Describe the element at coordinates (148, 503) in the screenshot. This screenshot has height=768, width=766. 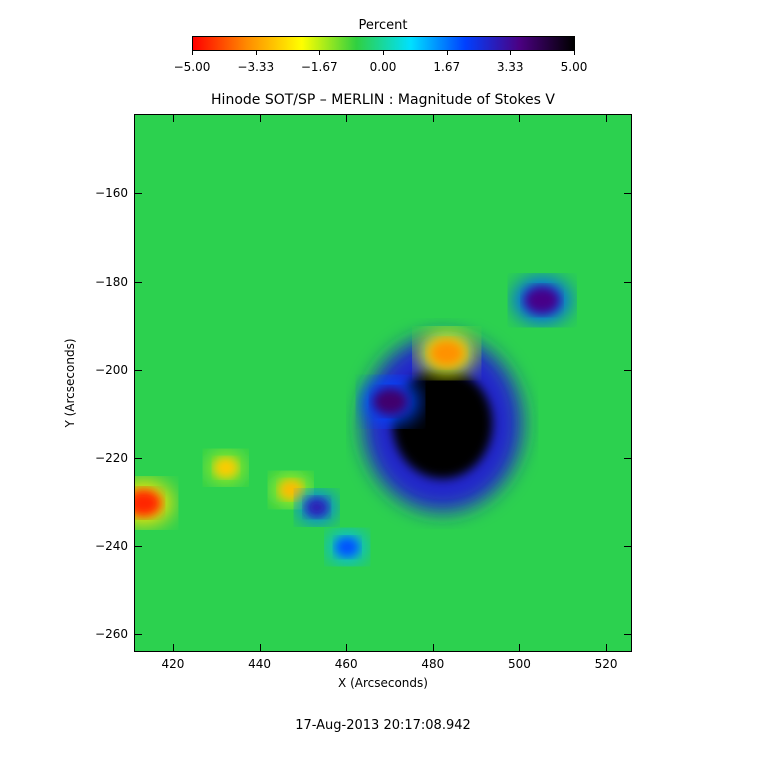
I see `feature-negative-plage-strongest-` at that location.